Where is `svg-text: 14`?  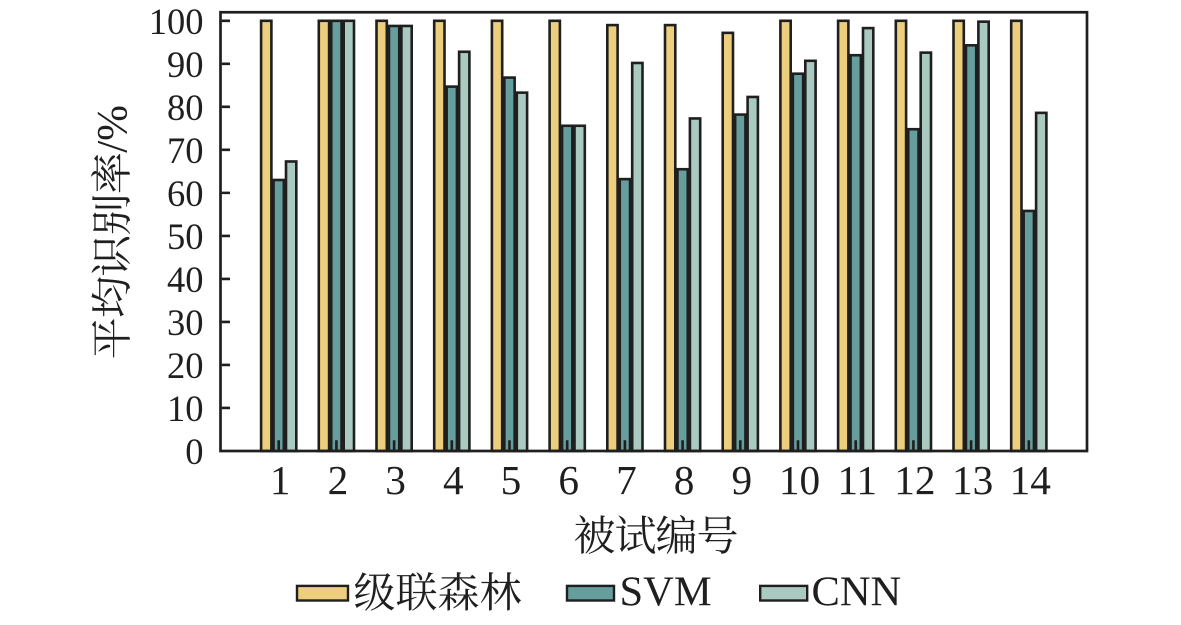 svg-text: 14 is located at coordinates (1030, 480).